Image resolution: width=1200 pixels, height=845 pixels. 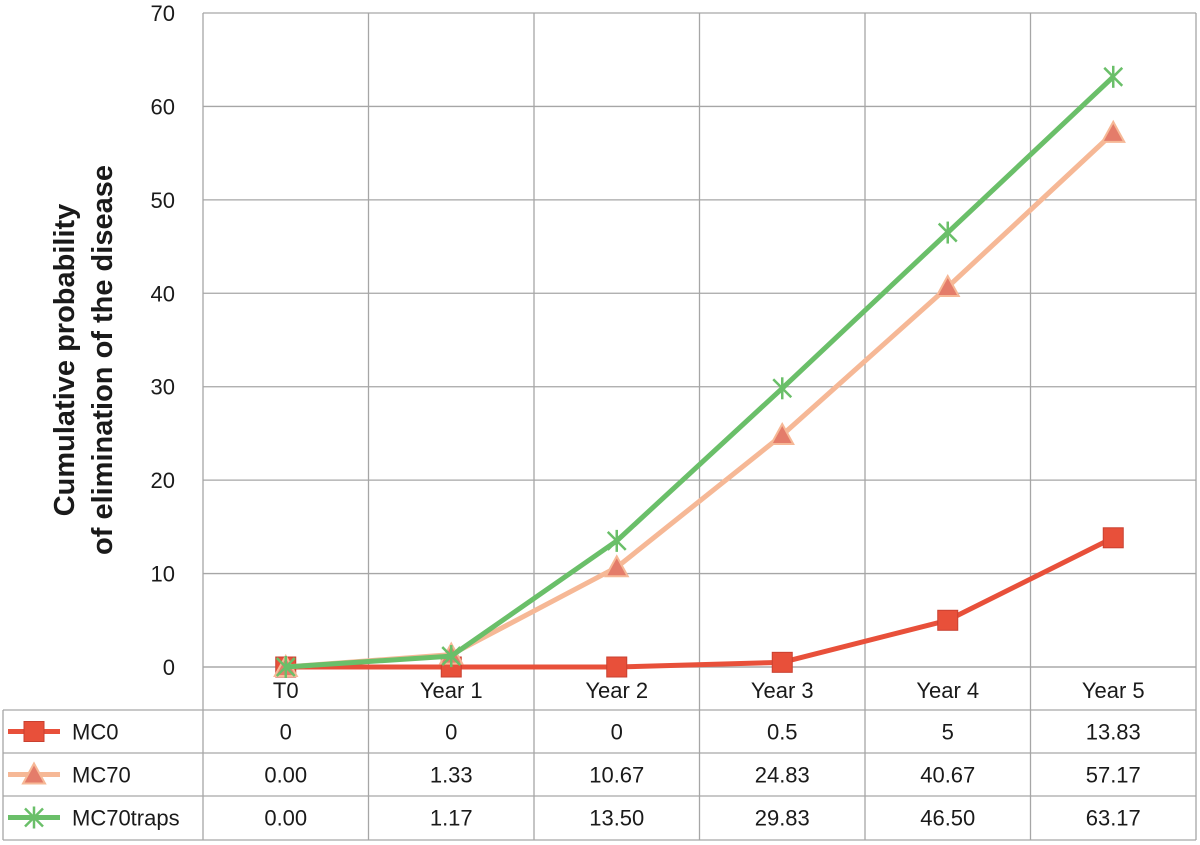 What do you see at coordinates (947, 690) in the screenshot?
I see `x-category-label: Year 4` at bounding box center [947, 690].